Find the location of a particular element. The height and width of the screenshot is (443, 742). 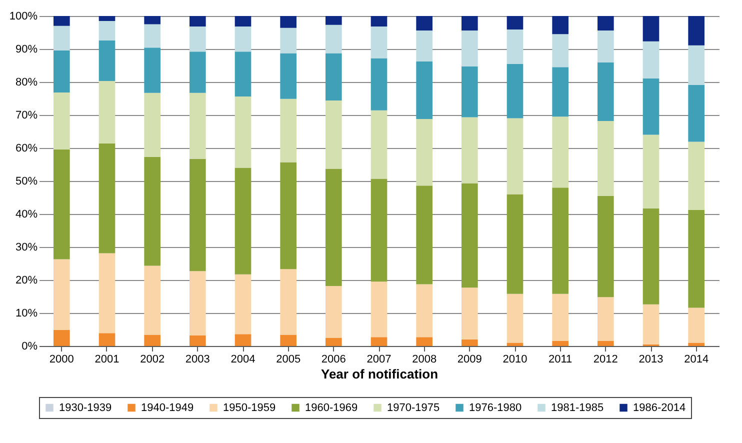

x-tick-label: 2014 is located at coordinates (696, 360).